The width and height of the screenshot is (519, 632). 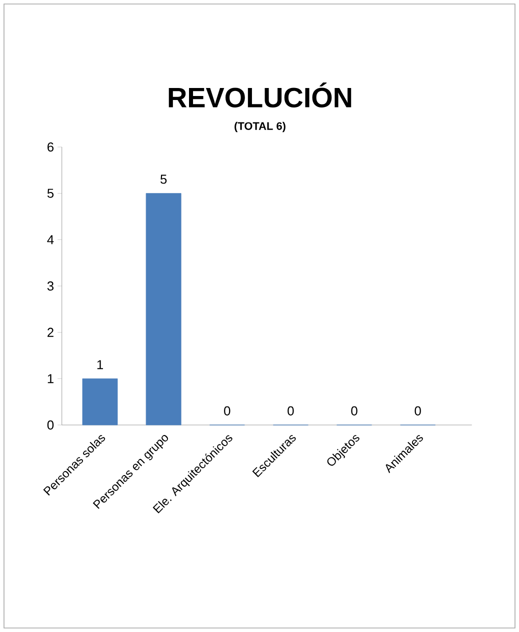 What do you see at coordinates (50, 239) in the screenshot?
I see `y-tick-label: 4` at bounding box center [50, 239].